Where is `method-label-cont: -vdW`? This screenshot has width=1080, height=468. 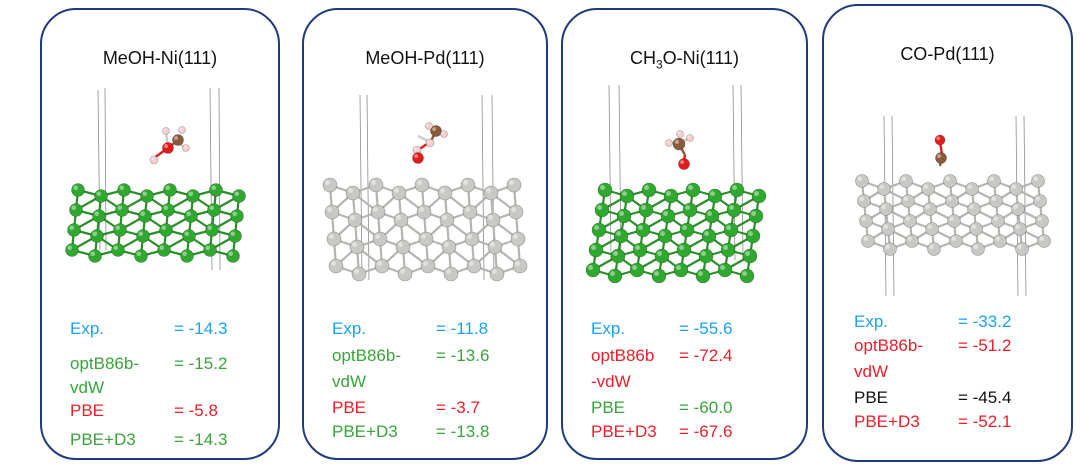
method-label-cont: -vdW is located at coordinates (611, 381).